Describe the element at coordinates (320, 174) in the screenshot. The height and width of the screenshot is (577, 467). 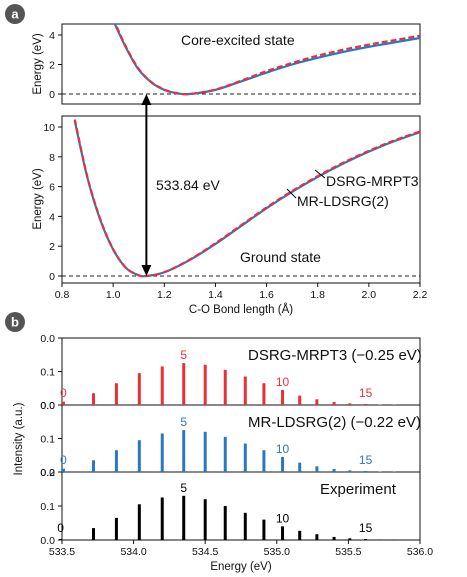
I see `leader-dsrg-mrpt3` at that location.